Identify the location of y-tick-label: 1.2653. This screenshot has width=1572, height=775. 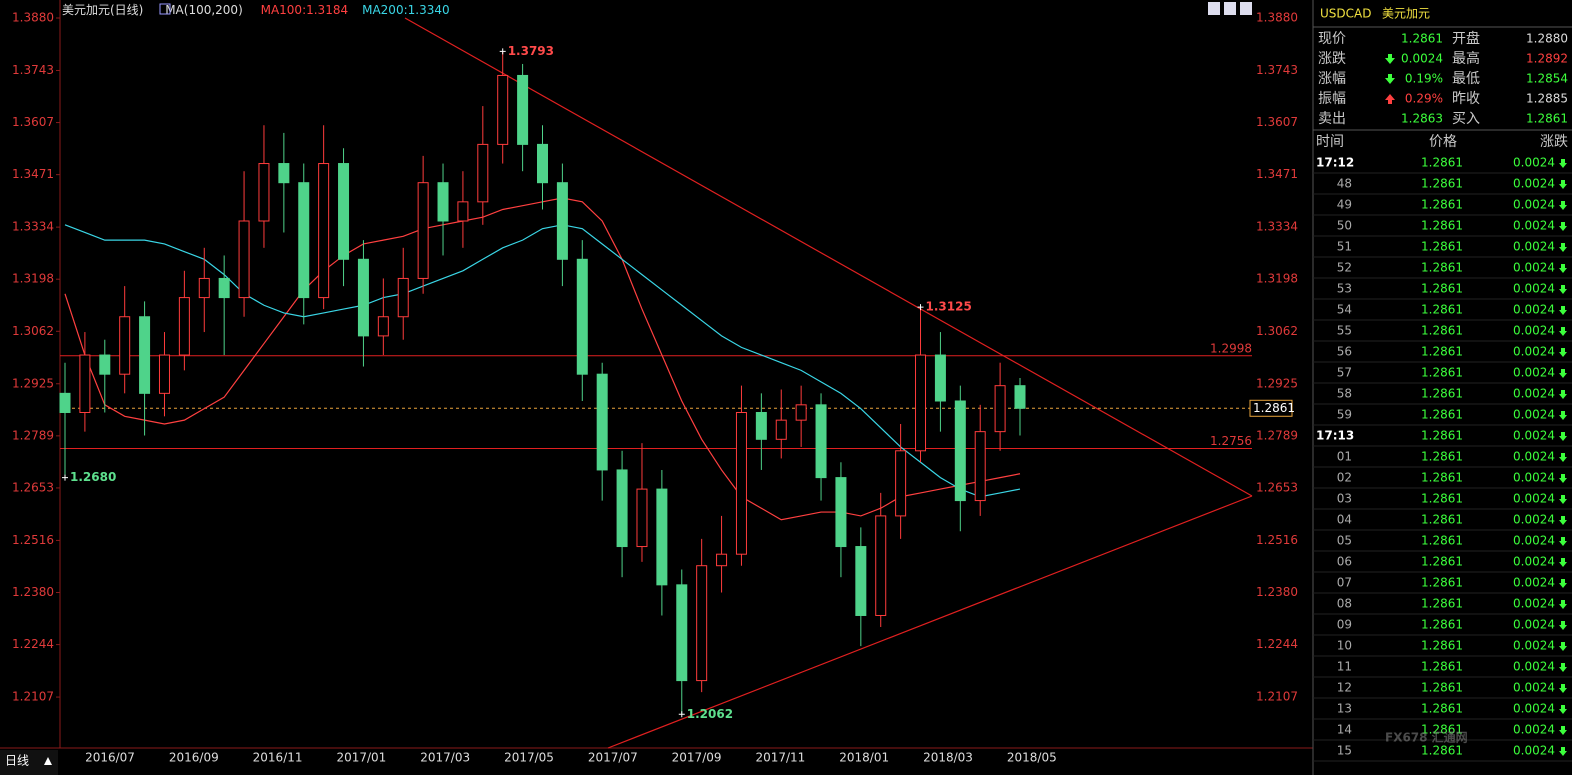
(33, 487).